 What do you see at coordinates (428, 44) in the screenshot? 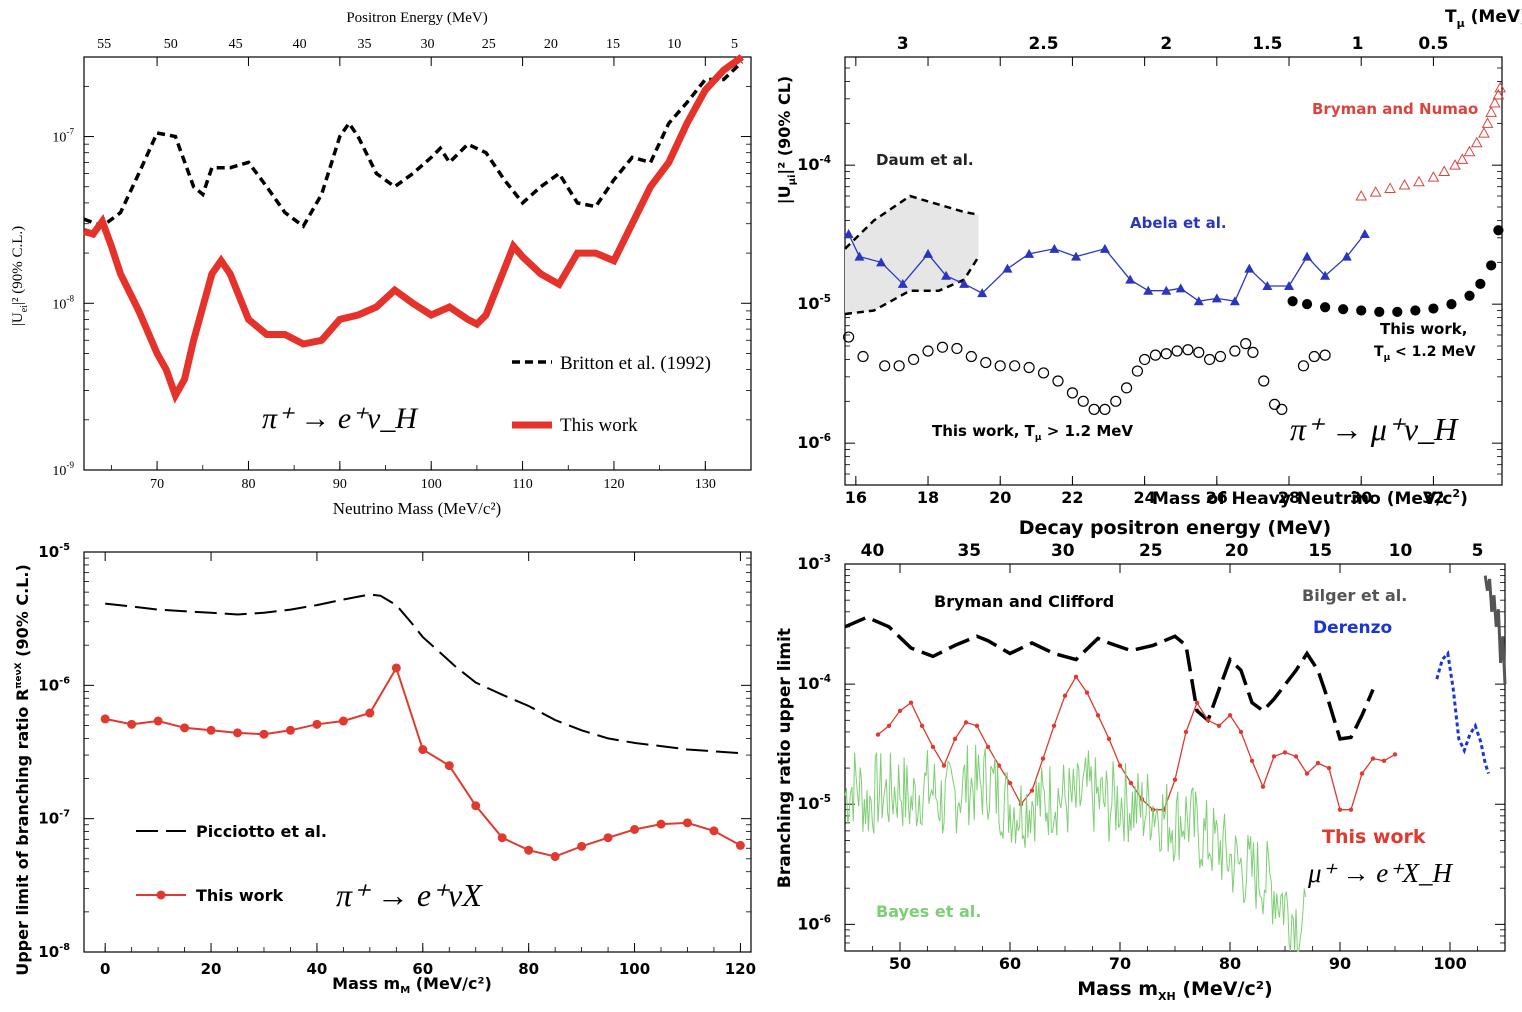
I see `top-tick-label: 30` at bounding box center [428, 44].